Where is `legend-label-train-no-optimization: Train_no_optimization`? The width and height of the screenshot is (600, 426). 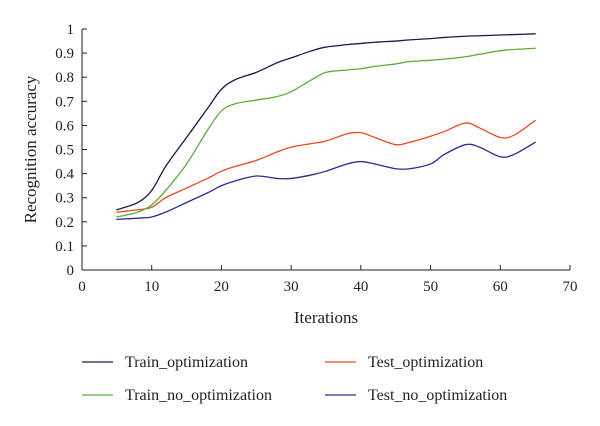
legend-label-train-no-optimization: Train_no_optimization is located at coordinates (198, 395).